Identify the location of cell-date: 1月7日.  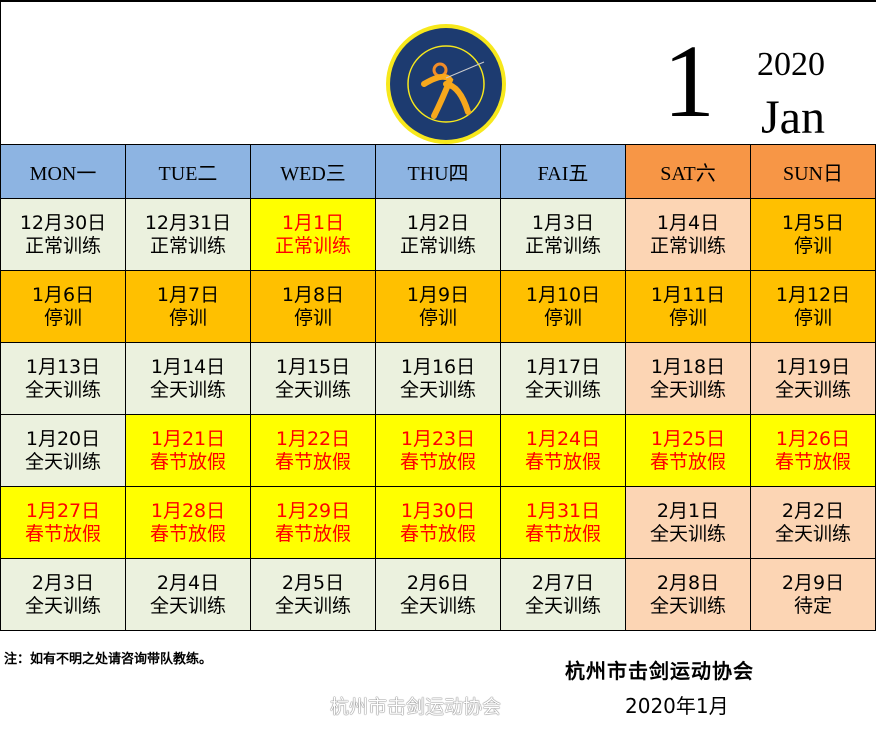
(188, 294).